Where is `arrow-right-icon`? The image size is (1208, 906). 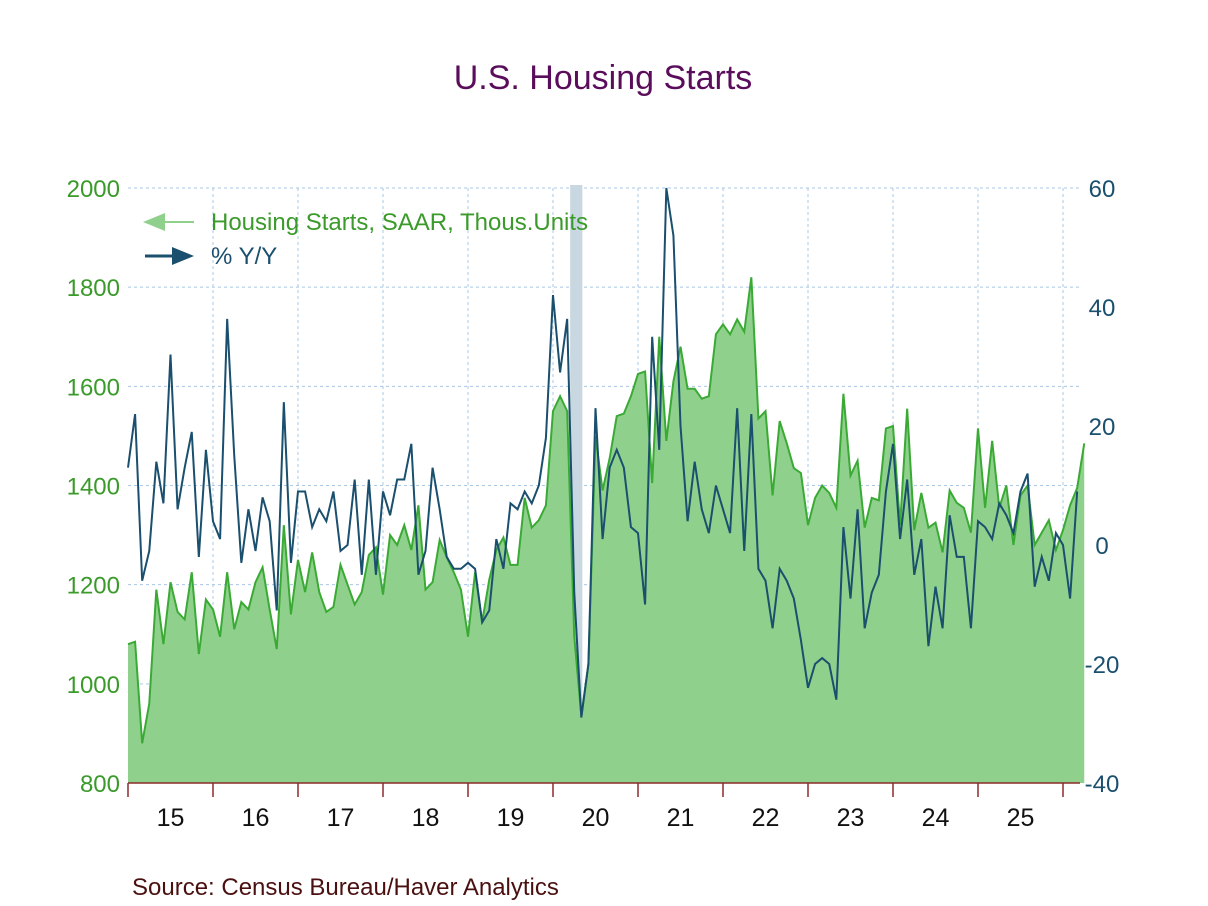
arrow-right-icon is located at coordinates (183, 256).